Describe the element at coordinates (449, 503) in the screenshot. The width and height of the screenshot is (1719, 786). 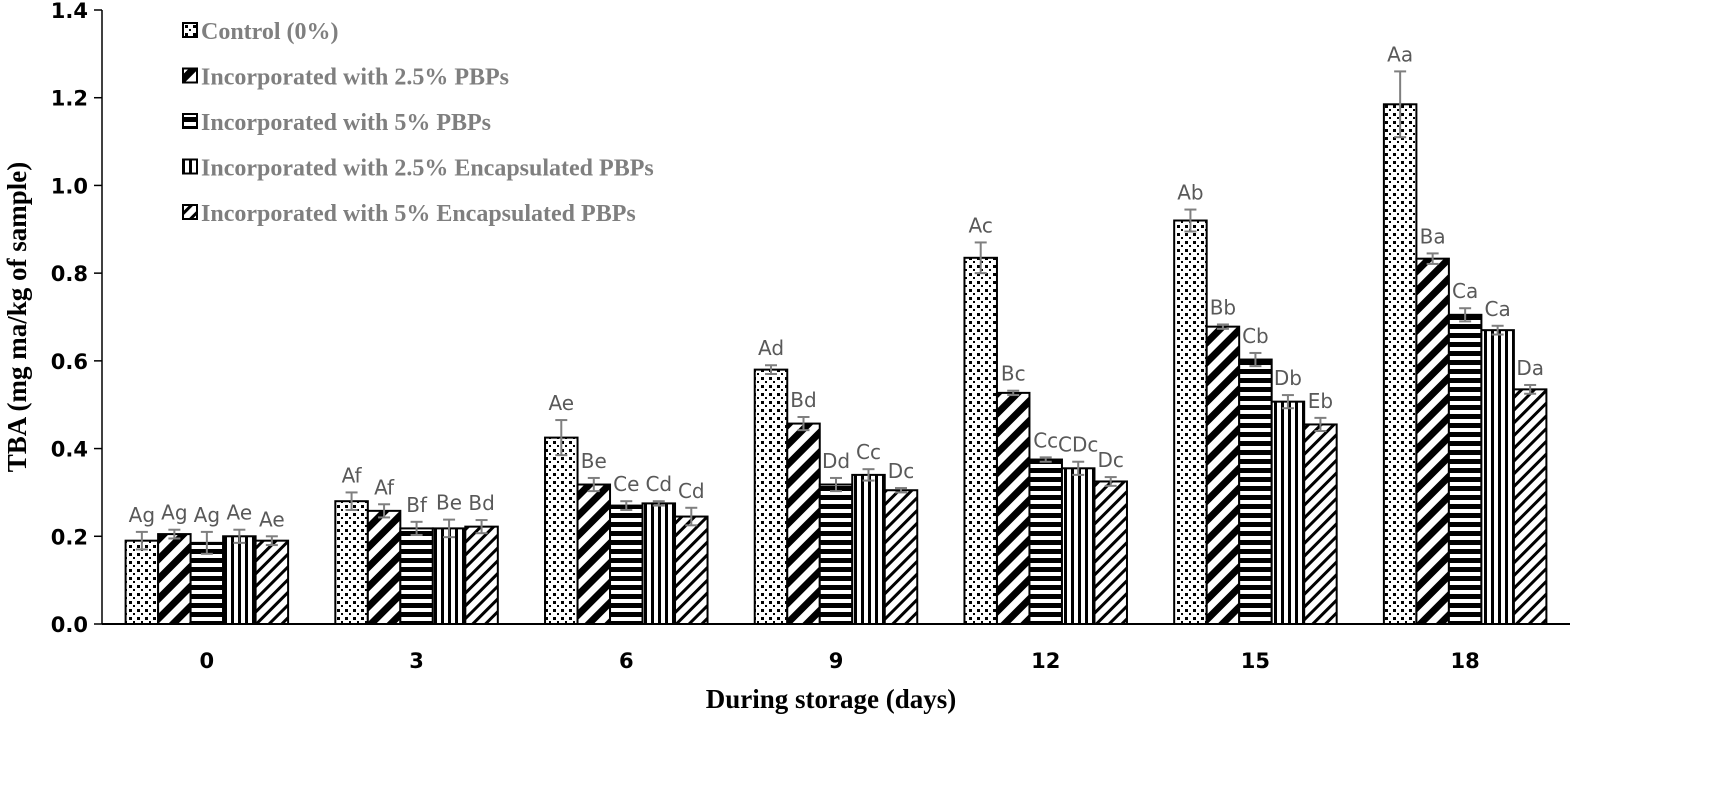
I see `data-label: Be` at that location.